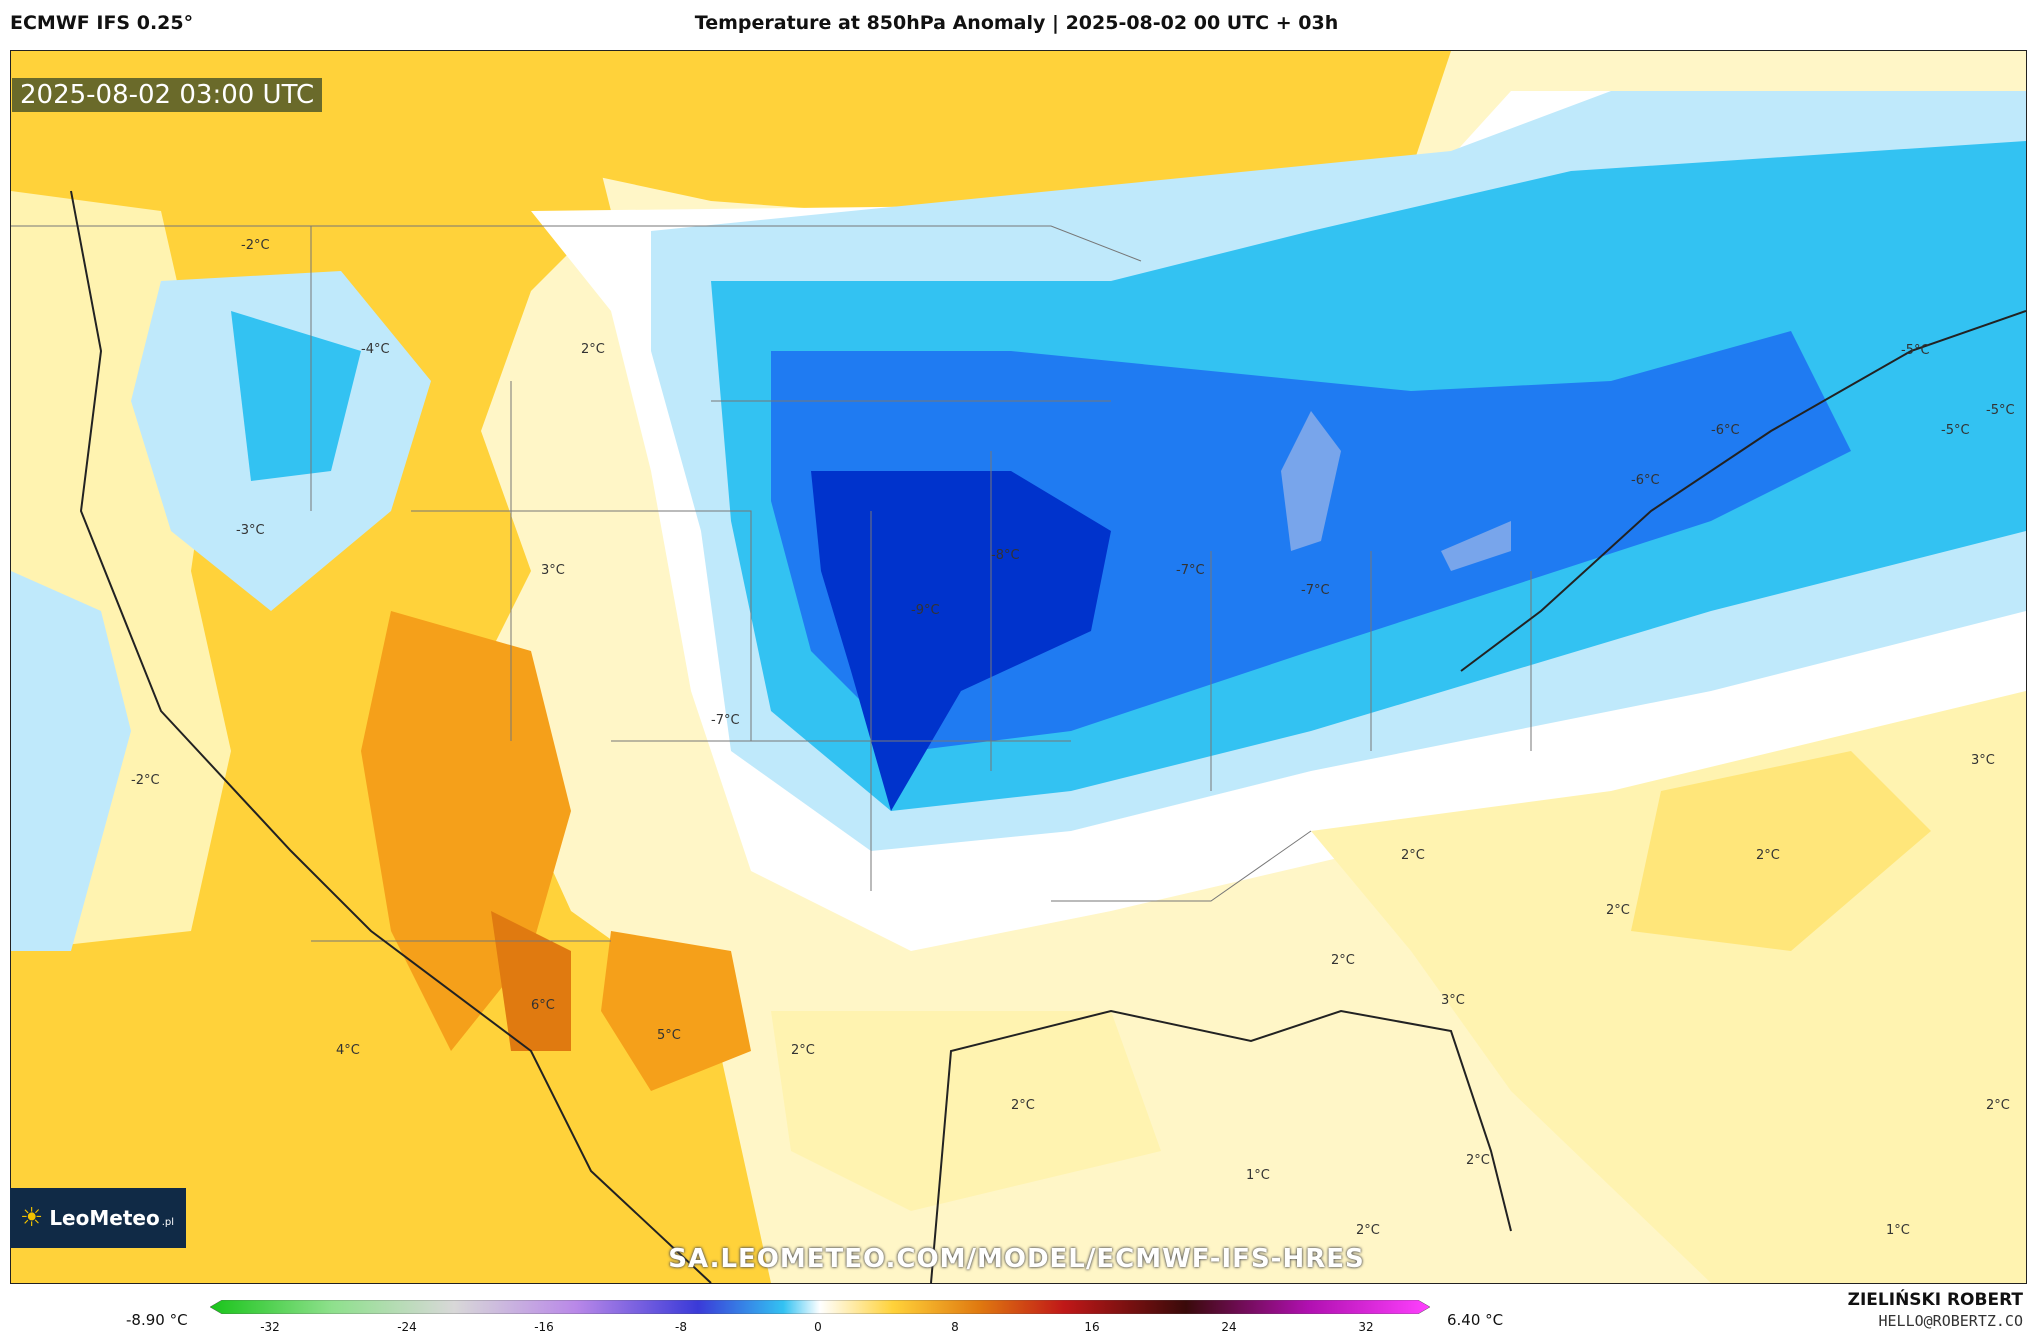 This screenshot has width=2033, height=1338. What do you see at coordinates (375, 349) in the screenshot?
I see `map-label: -4°C` at bounding box center [375, 349].